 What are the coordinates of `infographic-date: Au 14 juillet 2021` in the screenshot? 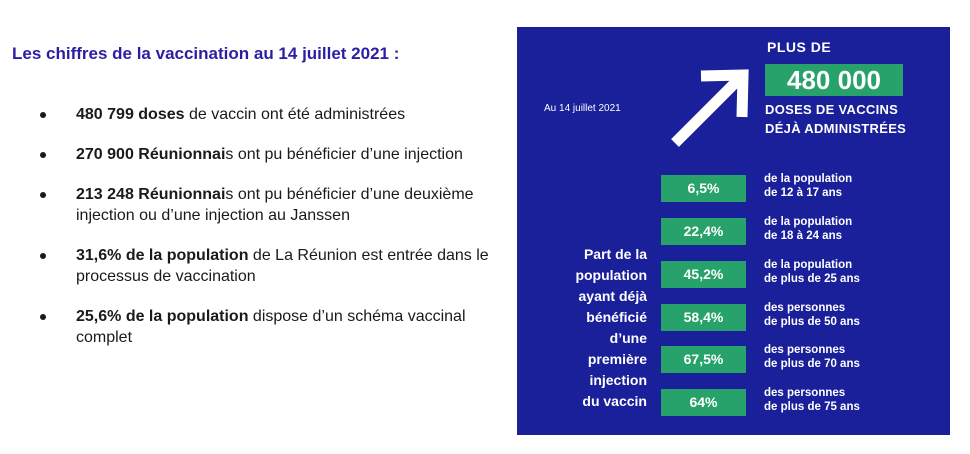 It's located at (582, 108).